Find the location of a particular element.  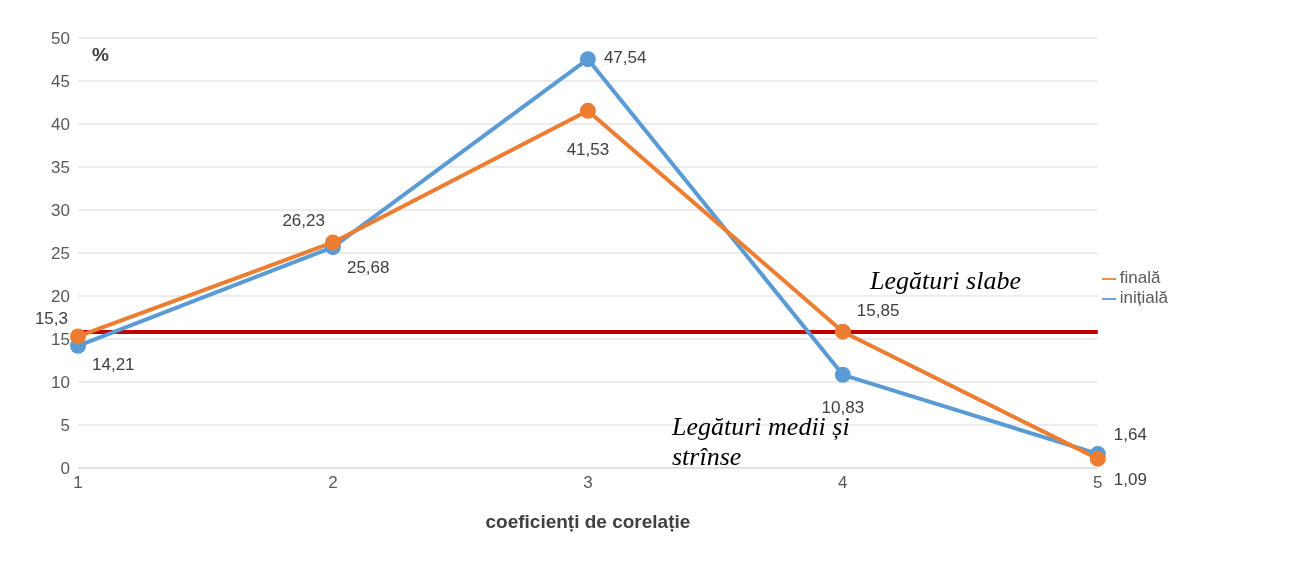

x-axis-title: coeficienți de corelație is located at coordinates (588, 521).